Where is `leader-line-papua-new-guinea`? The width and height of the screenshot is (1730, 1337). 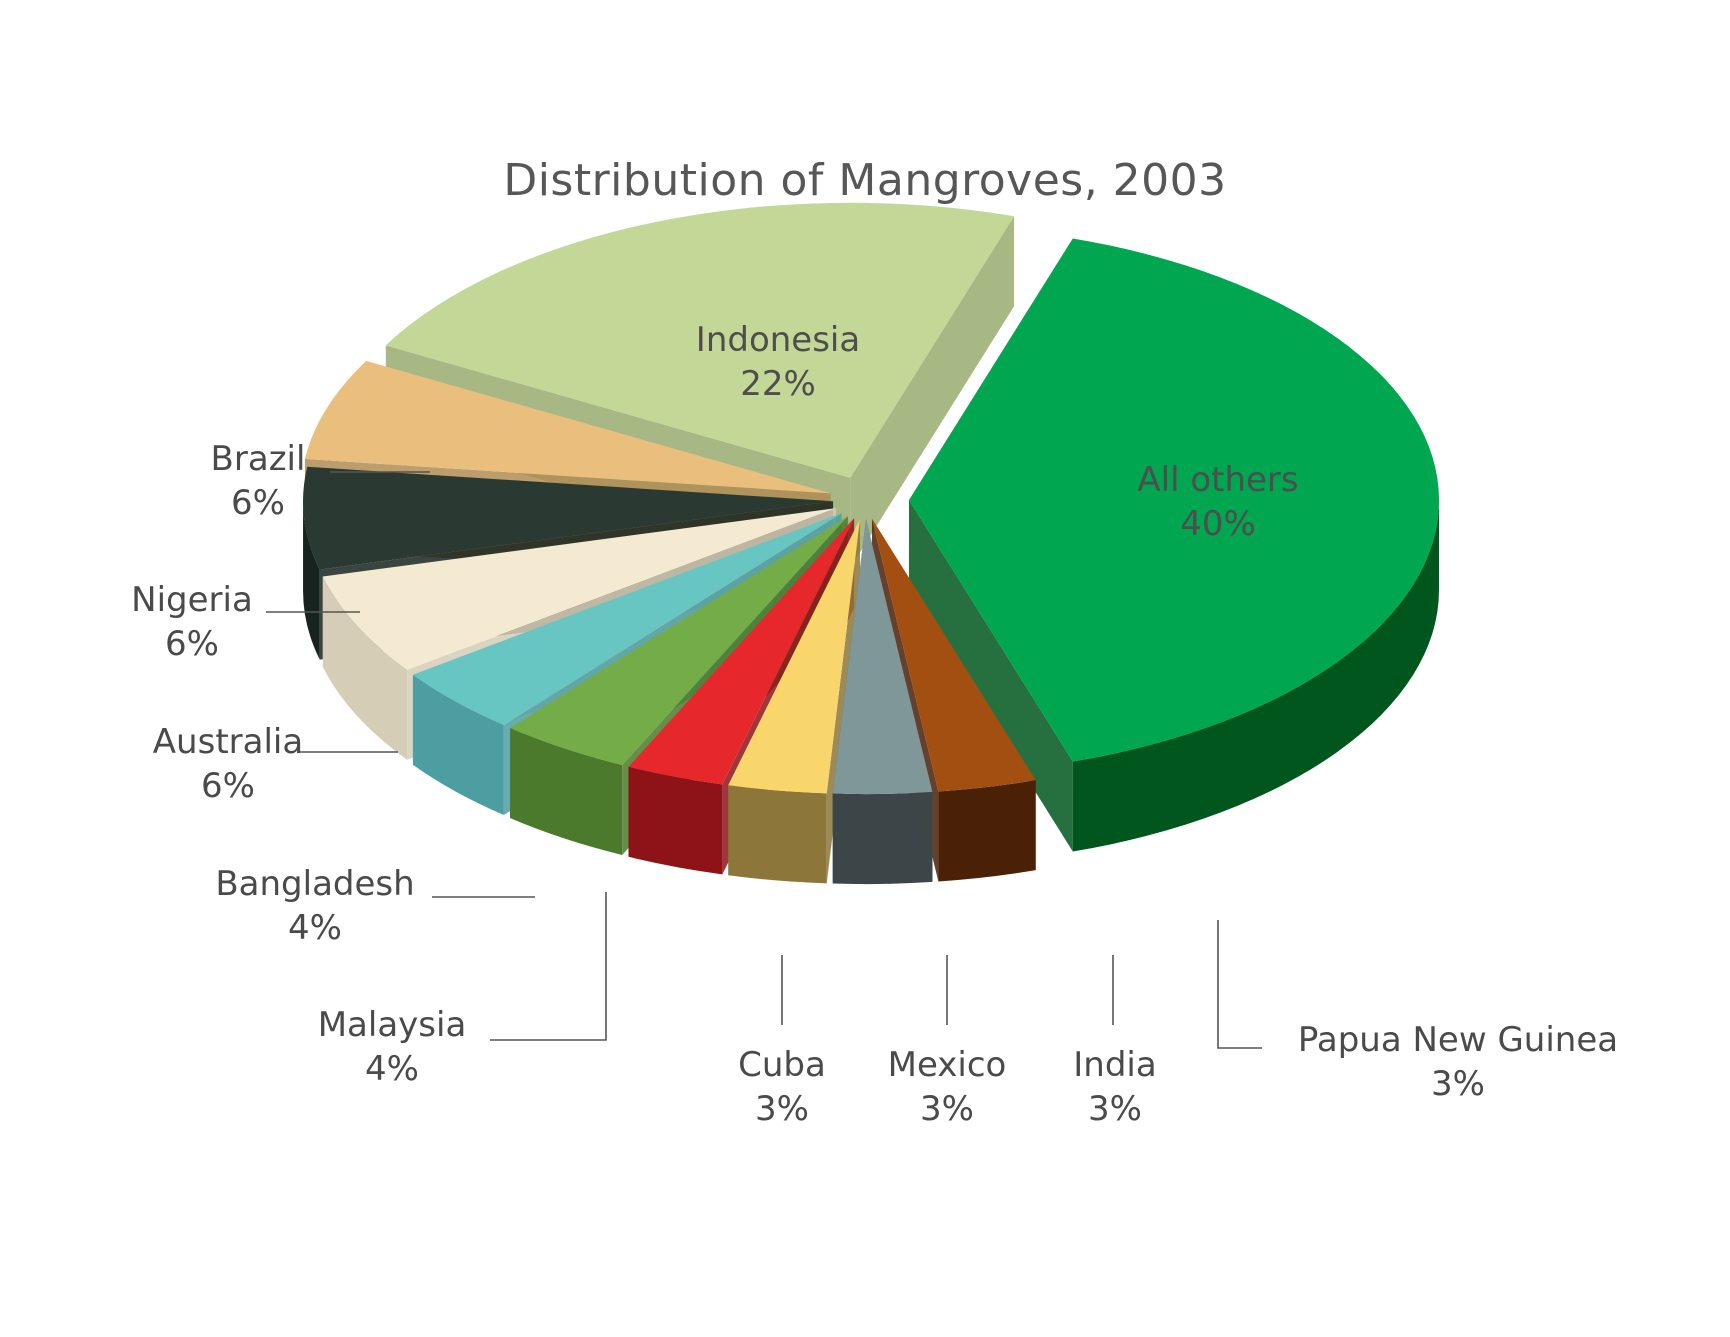 leader-line-papua-new-guinea is located at coordinates (1239, 984).